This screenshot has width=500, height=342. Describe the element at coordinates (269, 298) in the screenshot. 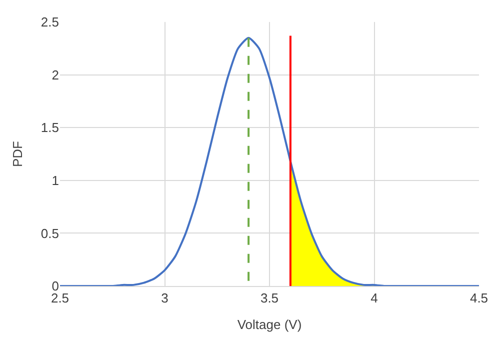

I see `x-tick-label: 3.5` at that location.